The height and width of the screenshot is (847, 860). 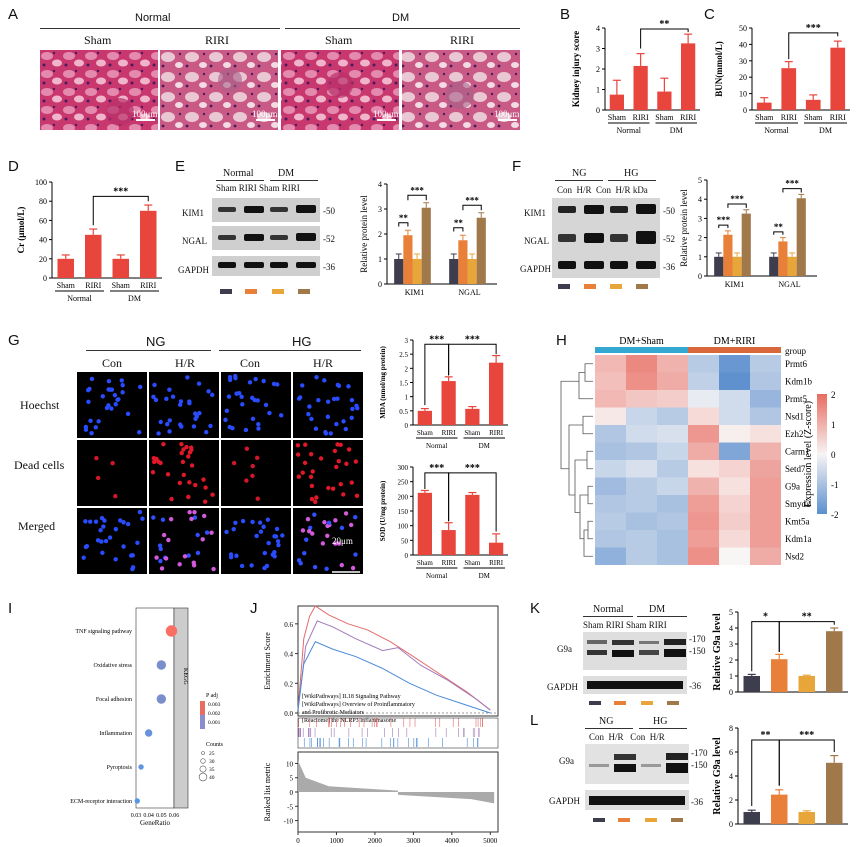 I want to click on column-group-label: DM+RIRI, so click(x=735, y=341).